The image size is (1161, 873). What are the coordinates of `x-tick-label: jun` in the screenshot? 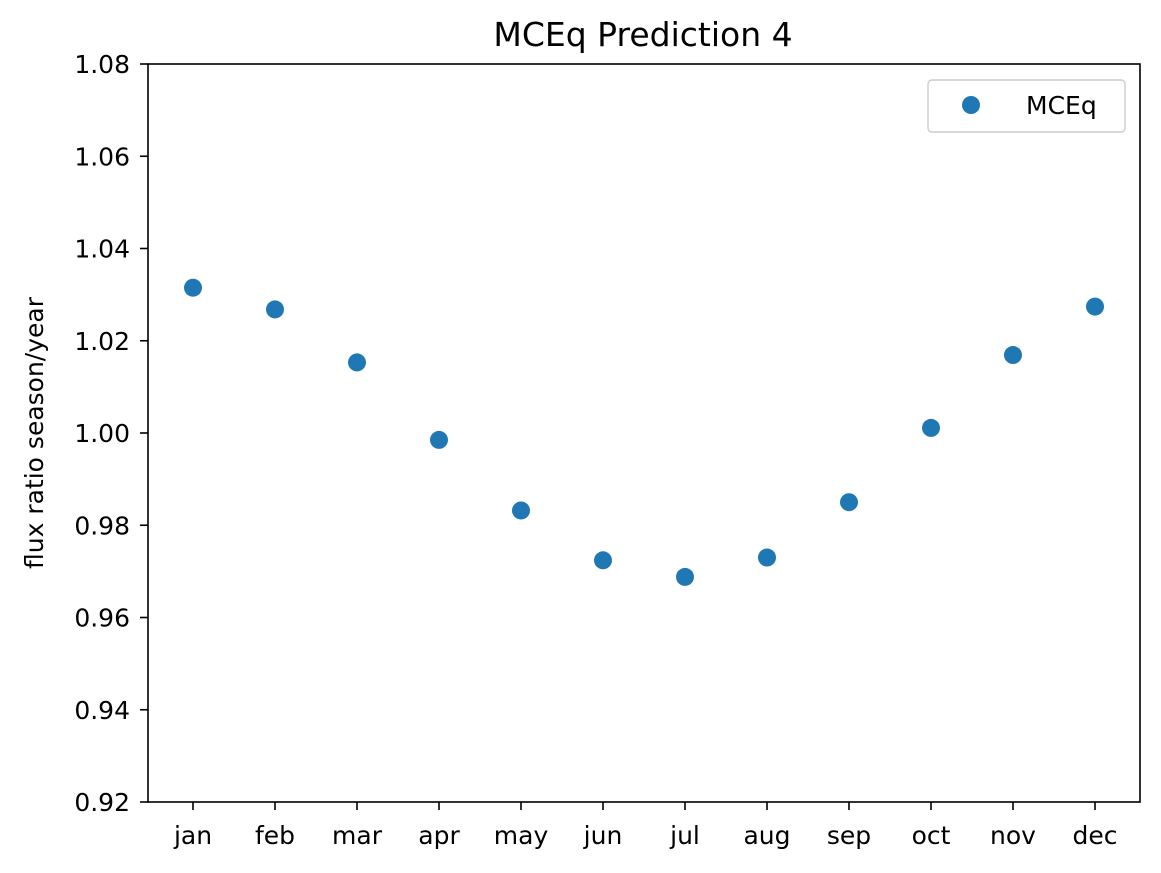 It's located at (603, 835).